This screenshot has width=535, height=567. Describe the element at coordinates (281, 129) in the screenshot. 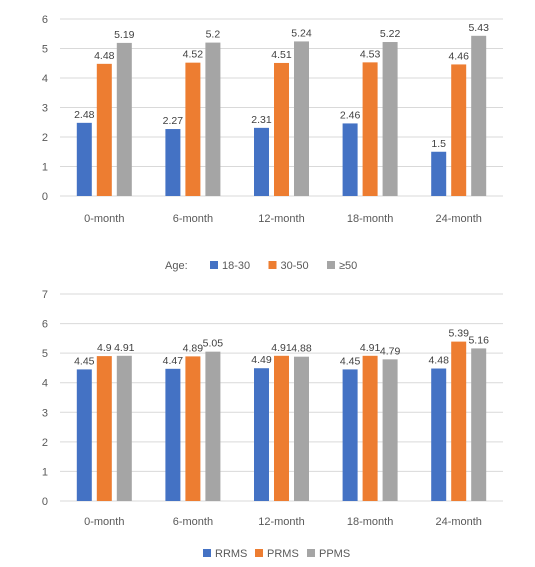

I see `bar-3050-12-month` at that location.